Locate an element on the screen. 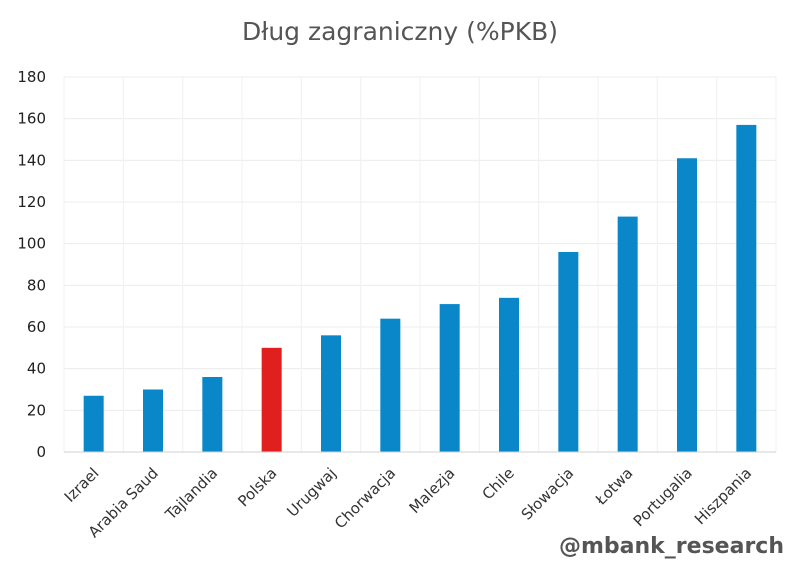 The image size is (800, 570). y-tick-label: 80 is located at coordinates (36, 285).